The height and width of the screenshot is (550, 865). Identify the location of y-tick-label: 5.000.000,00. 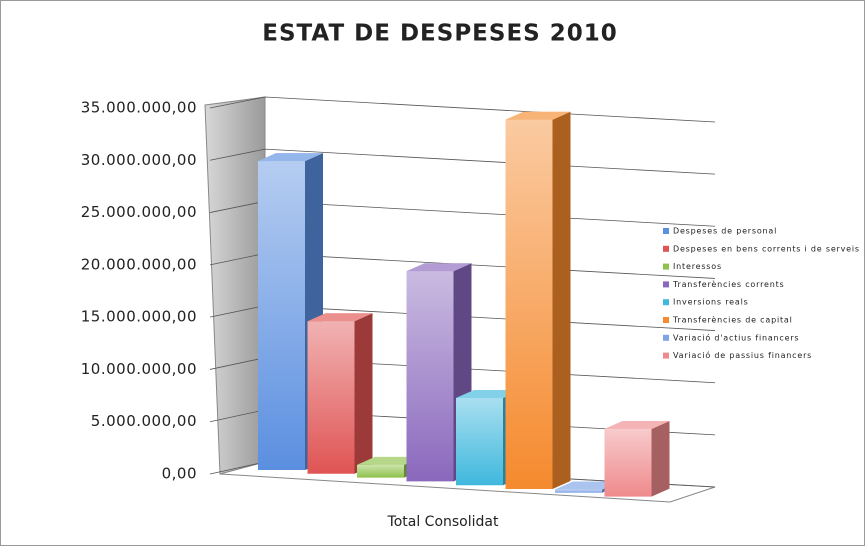
(144, 421).